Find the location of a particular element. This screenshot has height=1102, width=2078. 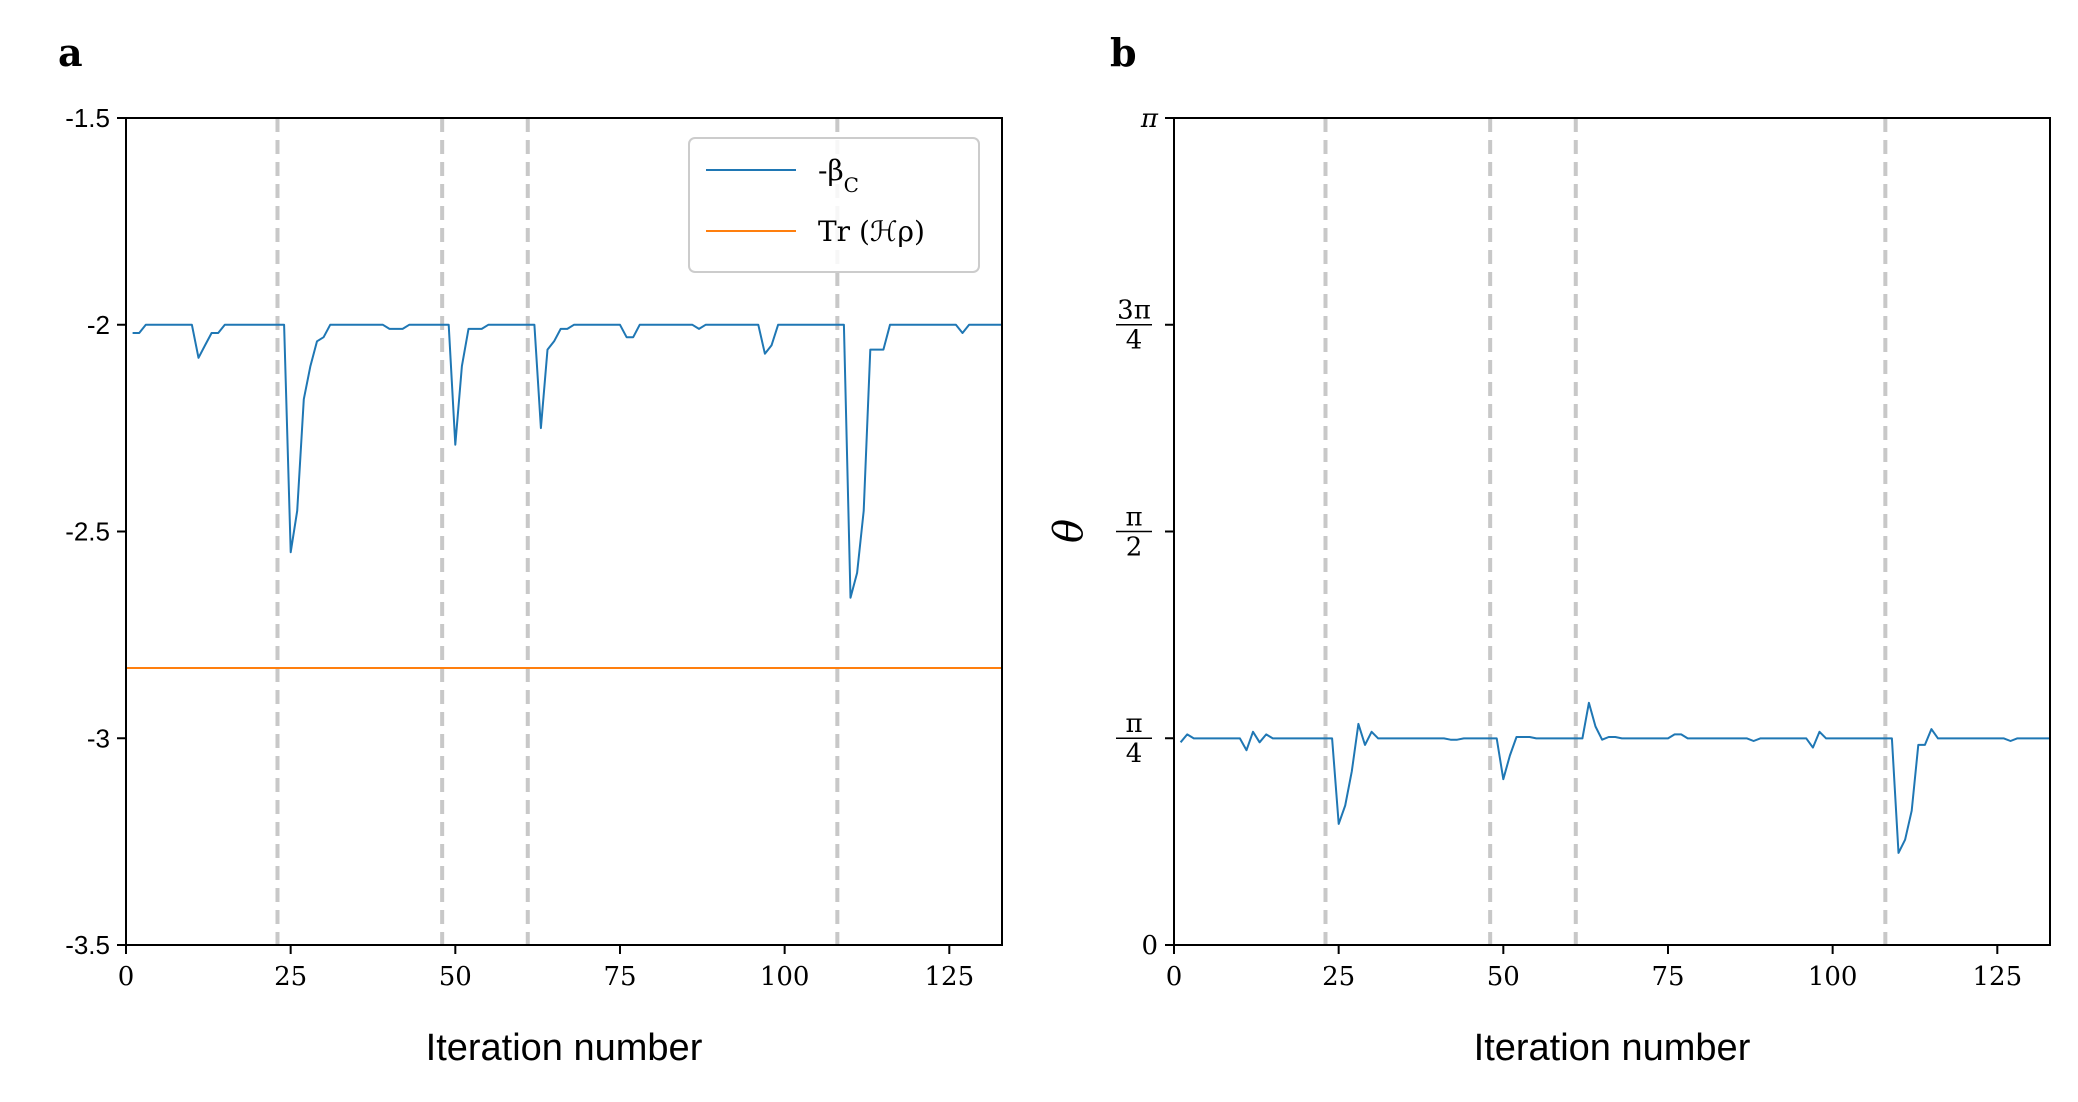

y-tick-label: -3 is located at coordinates (98, 738).